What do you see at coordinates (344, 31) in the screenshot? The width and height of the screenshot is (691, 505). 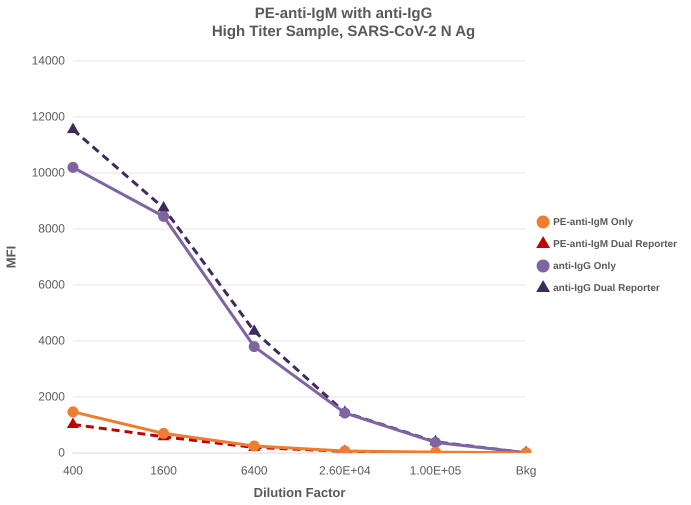 I see `text: High Titer Sample, SARS-CoV-2 N Ag` at bounding box center [344, 31].